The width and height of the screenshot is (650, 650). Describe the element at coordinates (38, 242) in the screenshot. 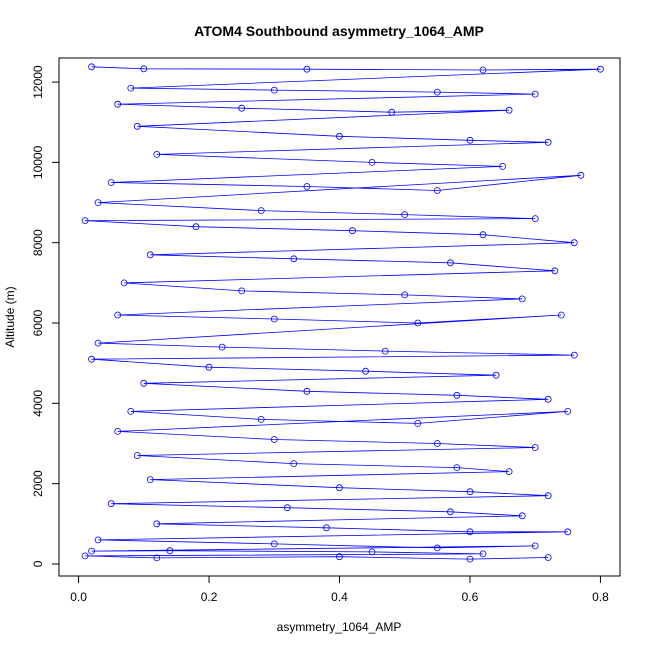

I see `y-tick-label: 8000` at that location.